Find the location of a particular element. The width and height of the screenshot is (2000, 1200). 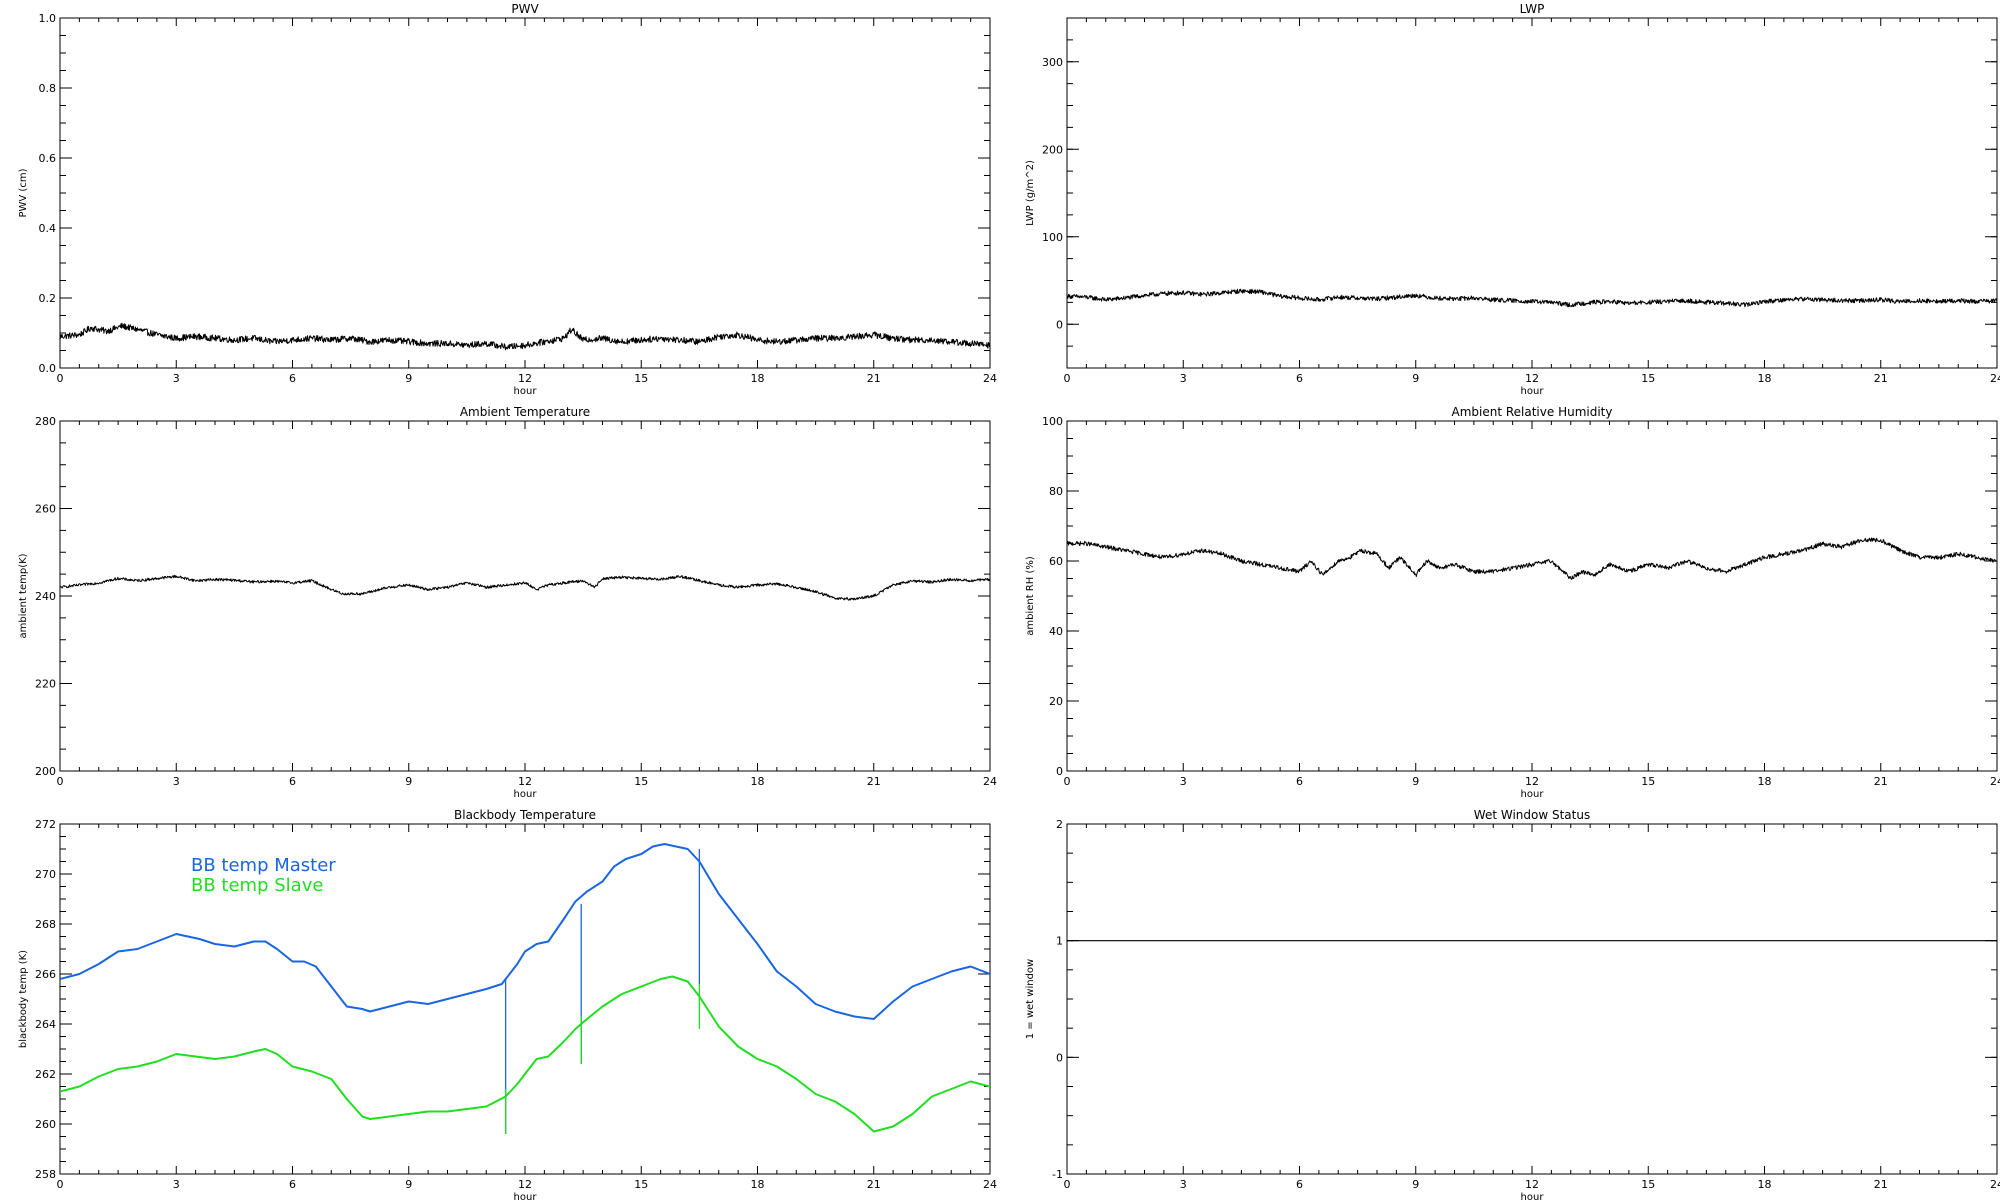

chart-title: PWV is located at coordinates (525, 9).